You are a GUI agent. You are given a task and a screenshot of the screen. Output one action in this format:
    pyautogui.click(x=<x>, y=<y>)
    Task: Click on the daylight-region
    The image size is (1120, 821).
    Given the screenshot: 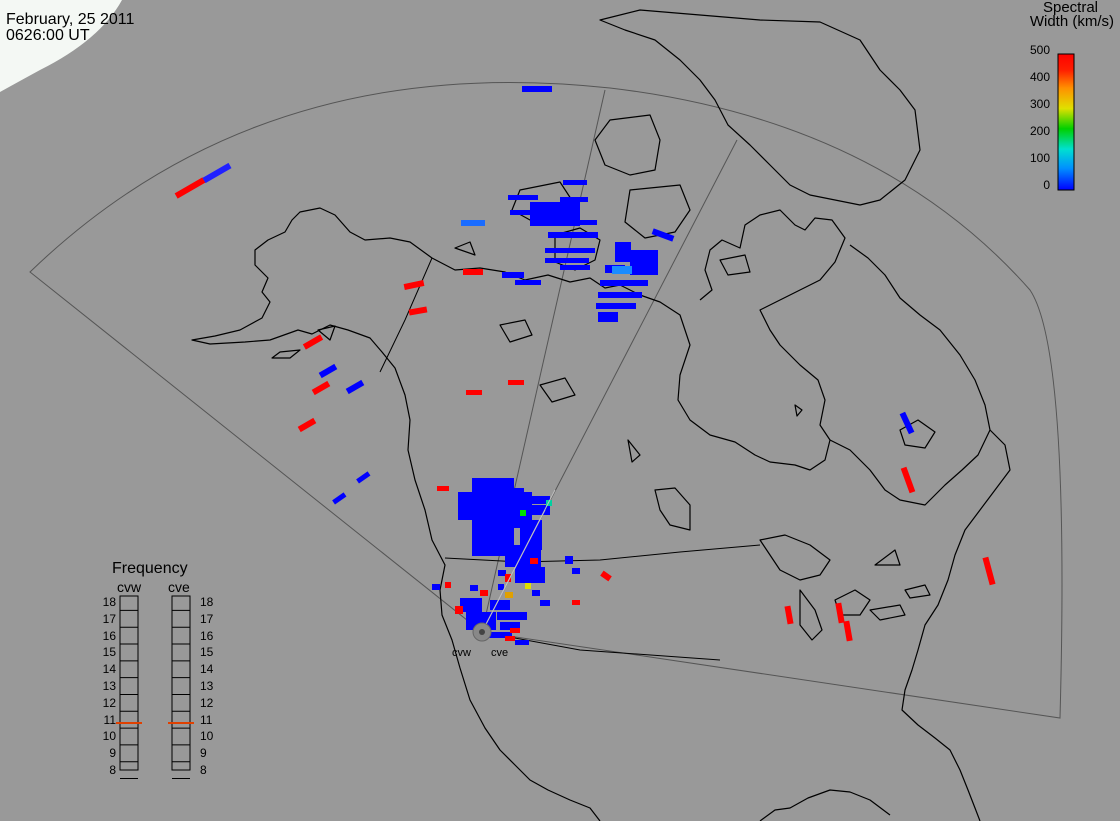 What is the action you would take?
    pyautogui.click(x=61, y=46)
    